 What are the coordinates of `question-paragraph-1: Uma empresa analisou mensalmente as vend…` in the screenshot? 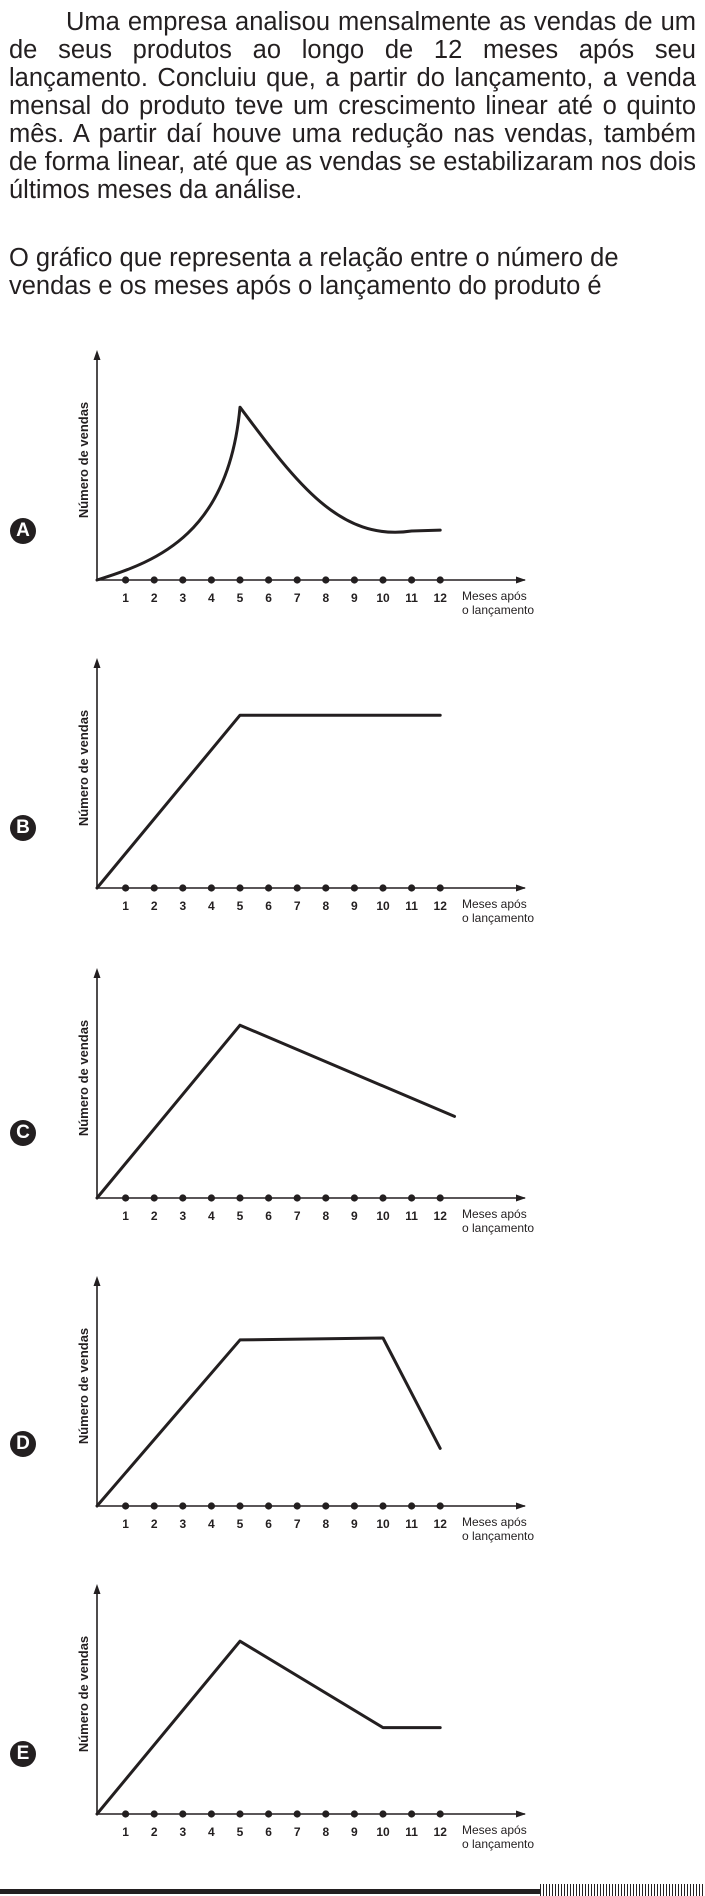 It's located at (352, 106).